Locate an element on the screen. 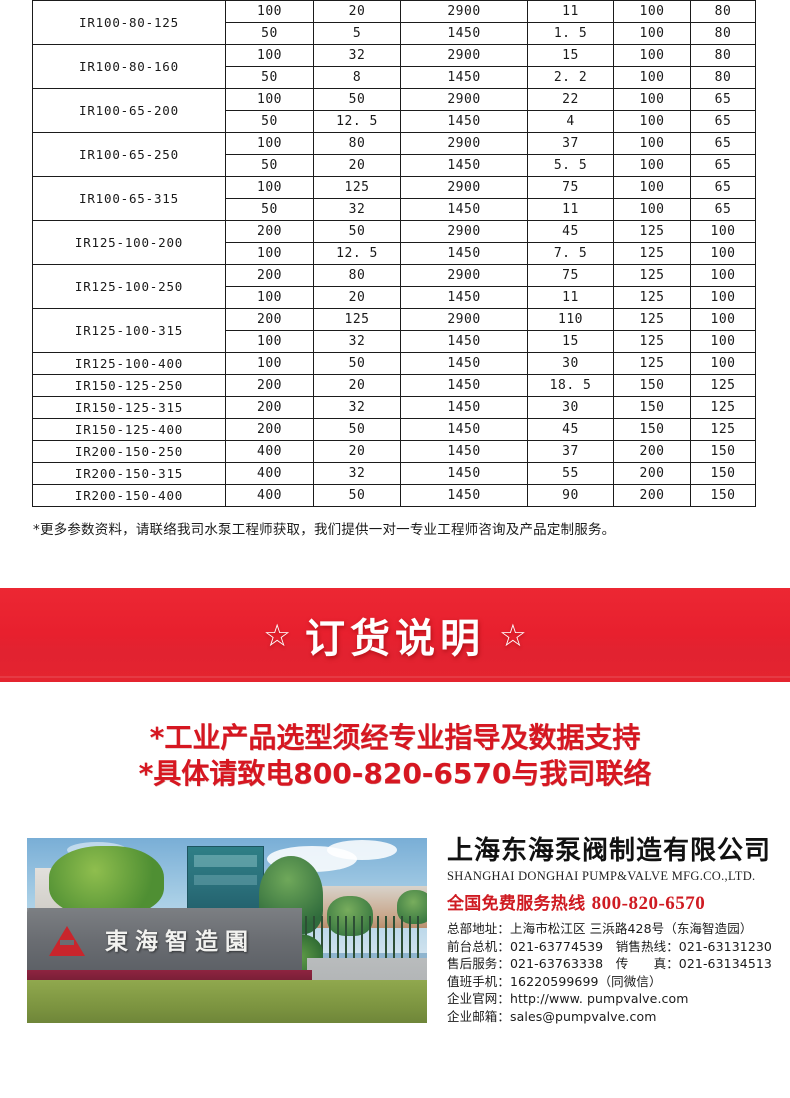 Image resolution: width=790 pixels, height=1098 pixels. table-row: IR150-125-250 200 20 1450 18. 5 150 125 is located at coordinates (394, 385).